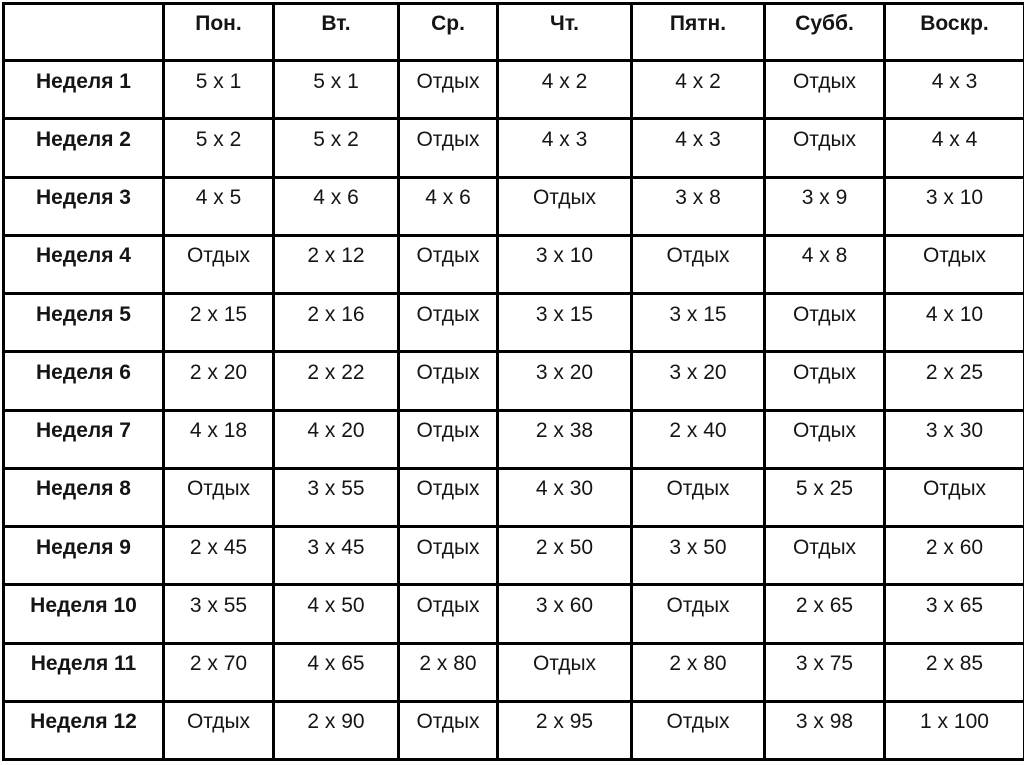  Describe the element at coordinates (84, 614) in the screenshot. I see `week-label-cell: Неделя 10` at that location.